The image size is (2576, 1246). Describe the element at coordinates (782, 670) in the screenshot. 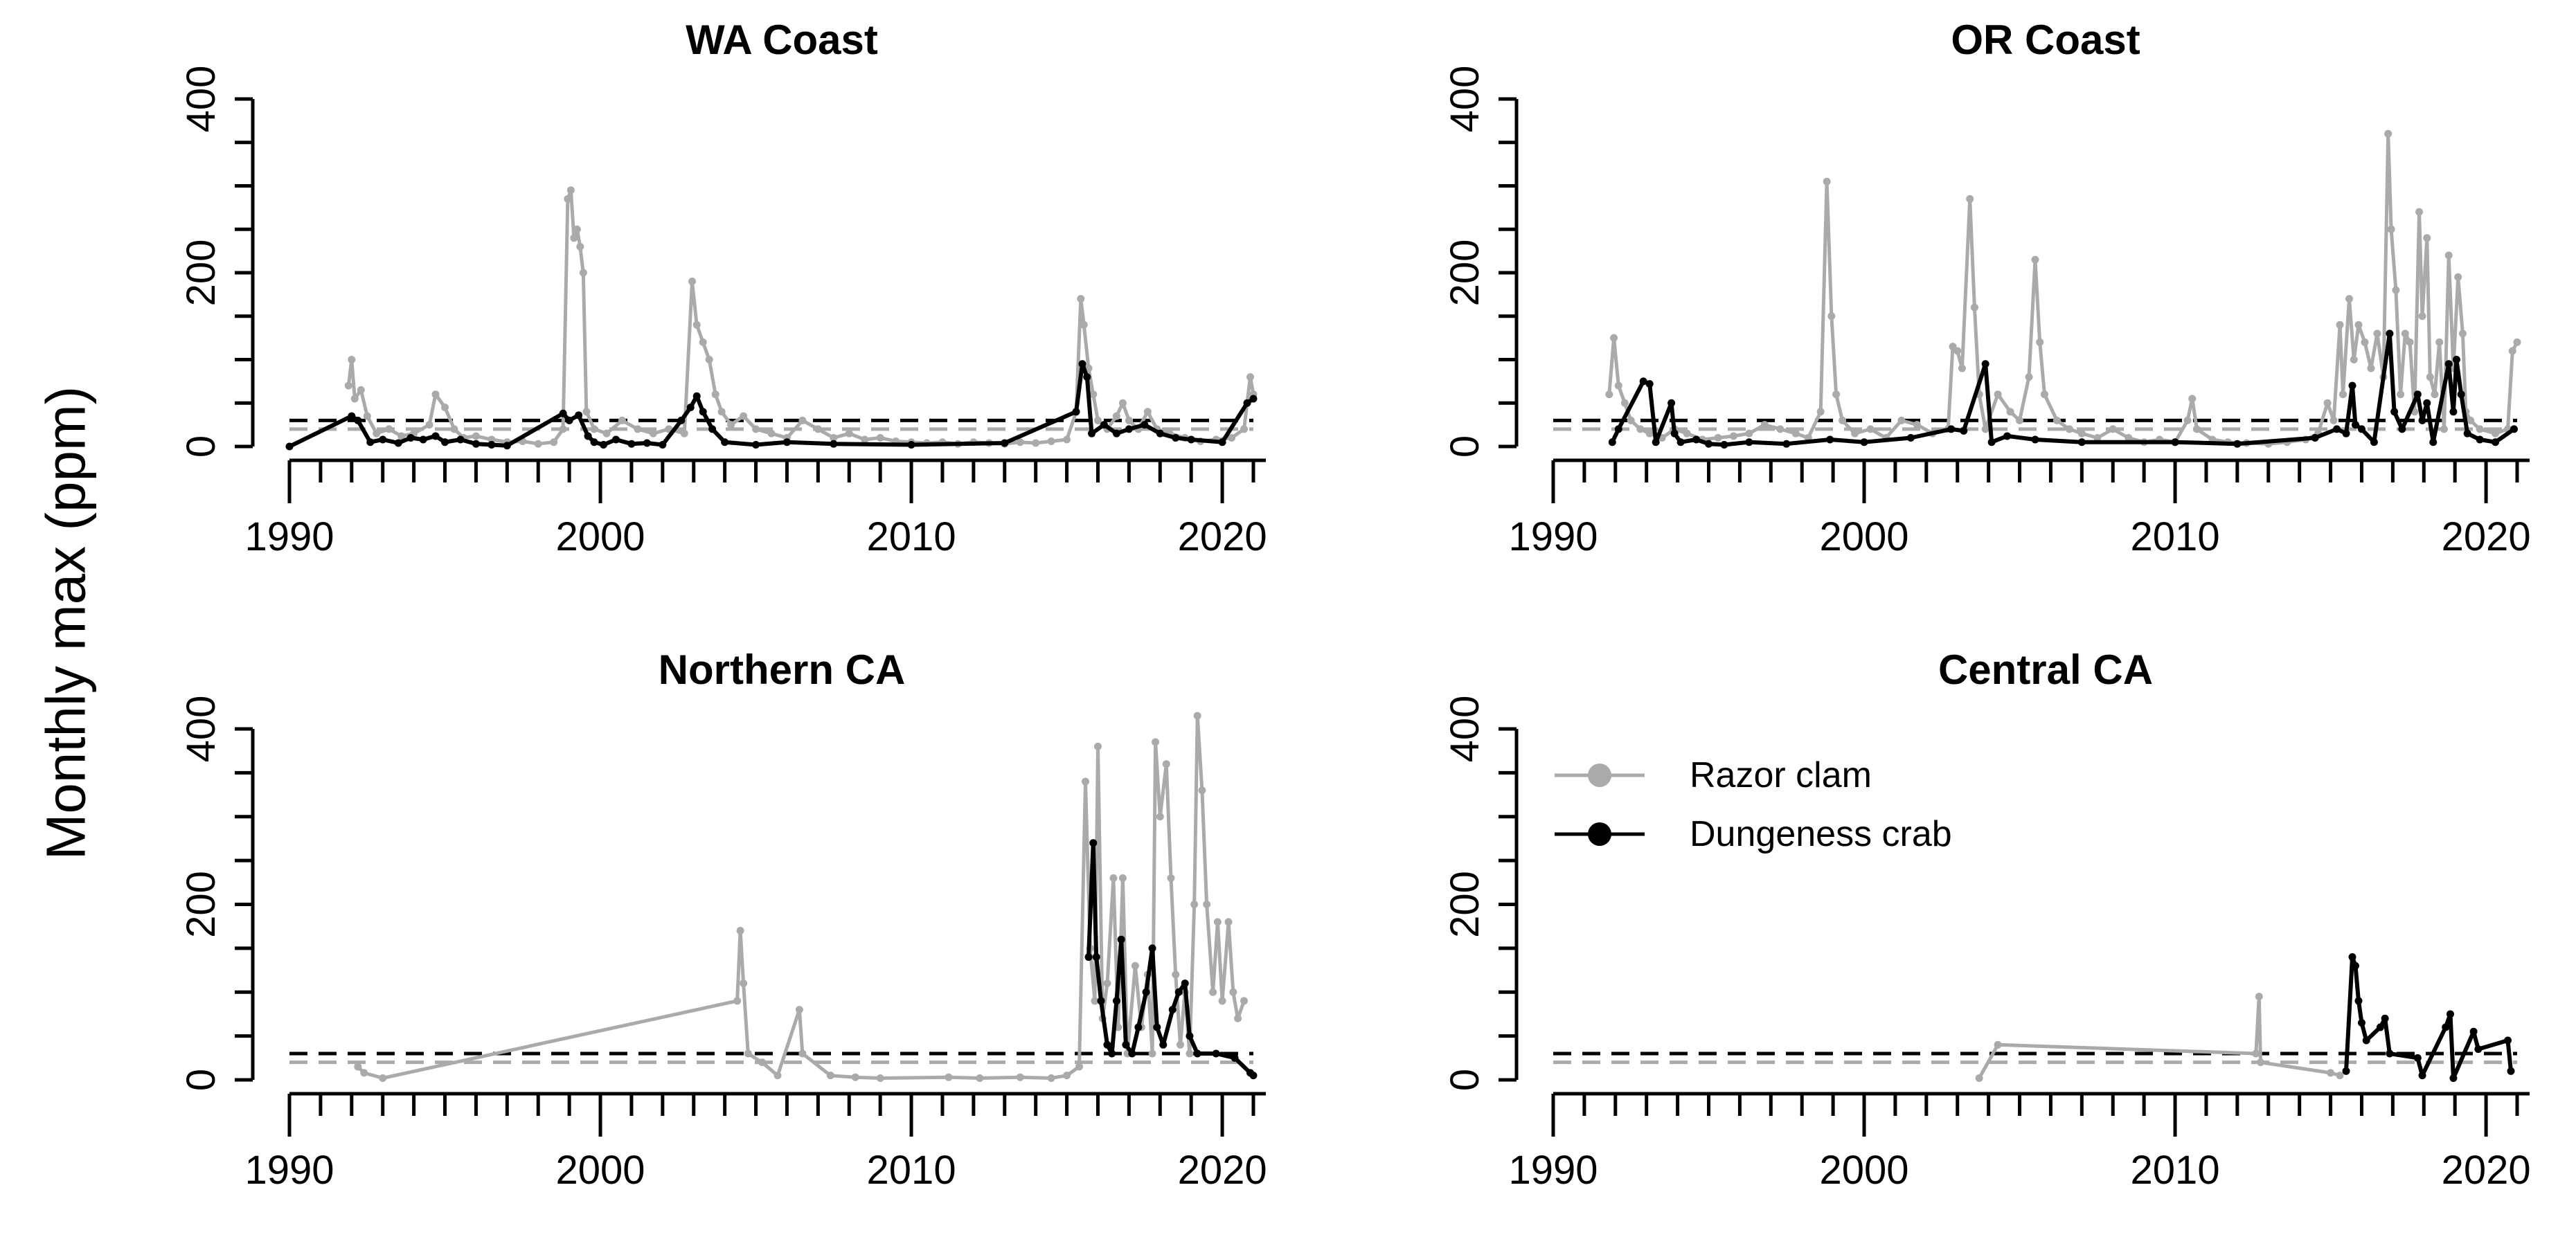

I see `panel-title: Northern CA` at that location.